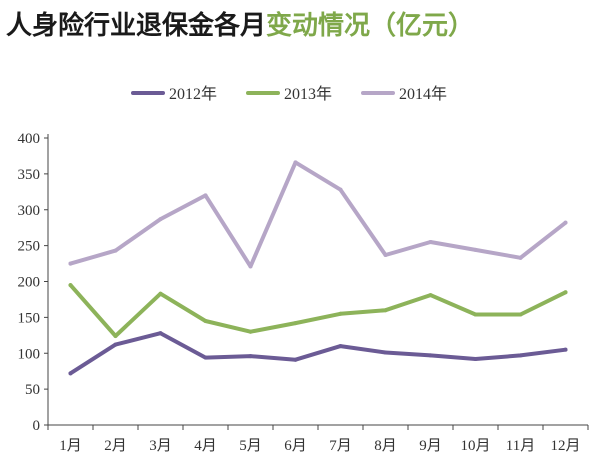 This screenshot has width=595, height=469. I want to click on x-tick-label: 12月, so click(565, 446).